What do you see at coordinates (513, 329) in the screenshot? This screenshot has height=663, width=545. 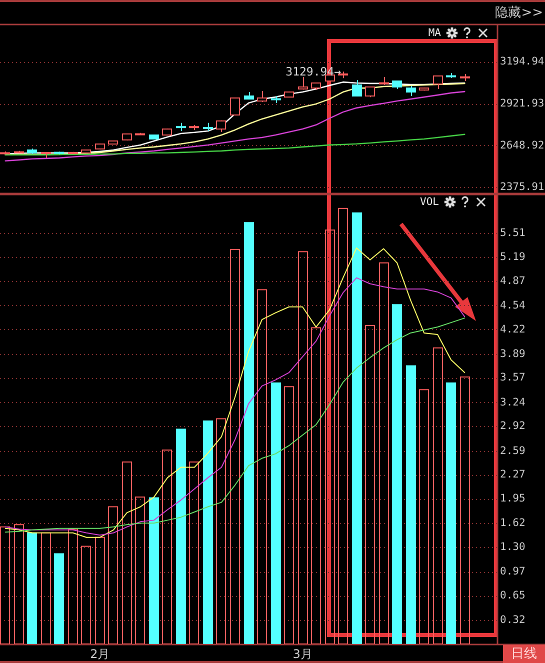 I see `y-tick-label: 4.22` at bounding box center [513, 329].